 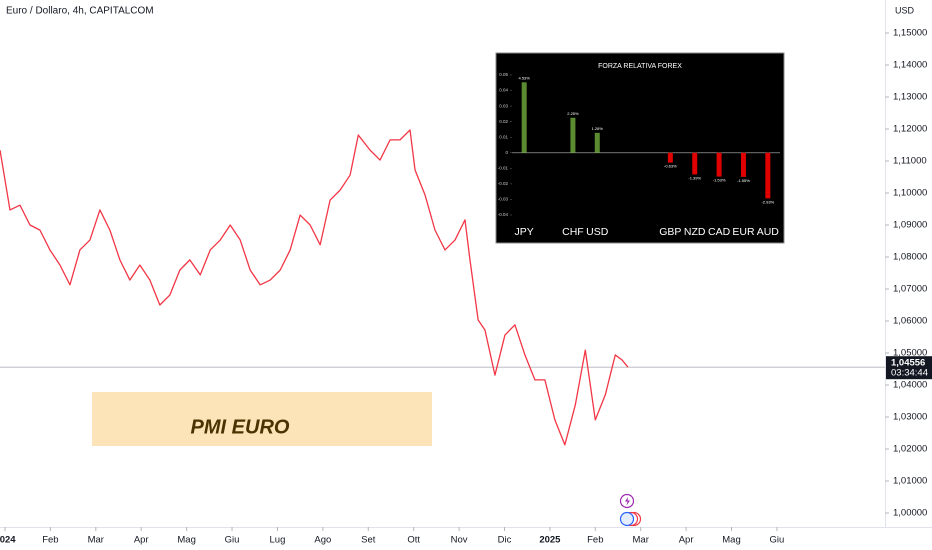 What do you see at coordinates (503, 121) in the screenshot?
I see `inset-y-tick-label: 0.02` at bounding box center [503, 121].